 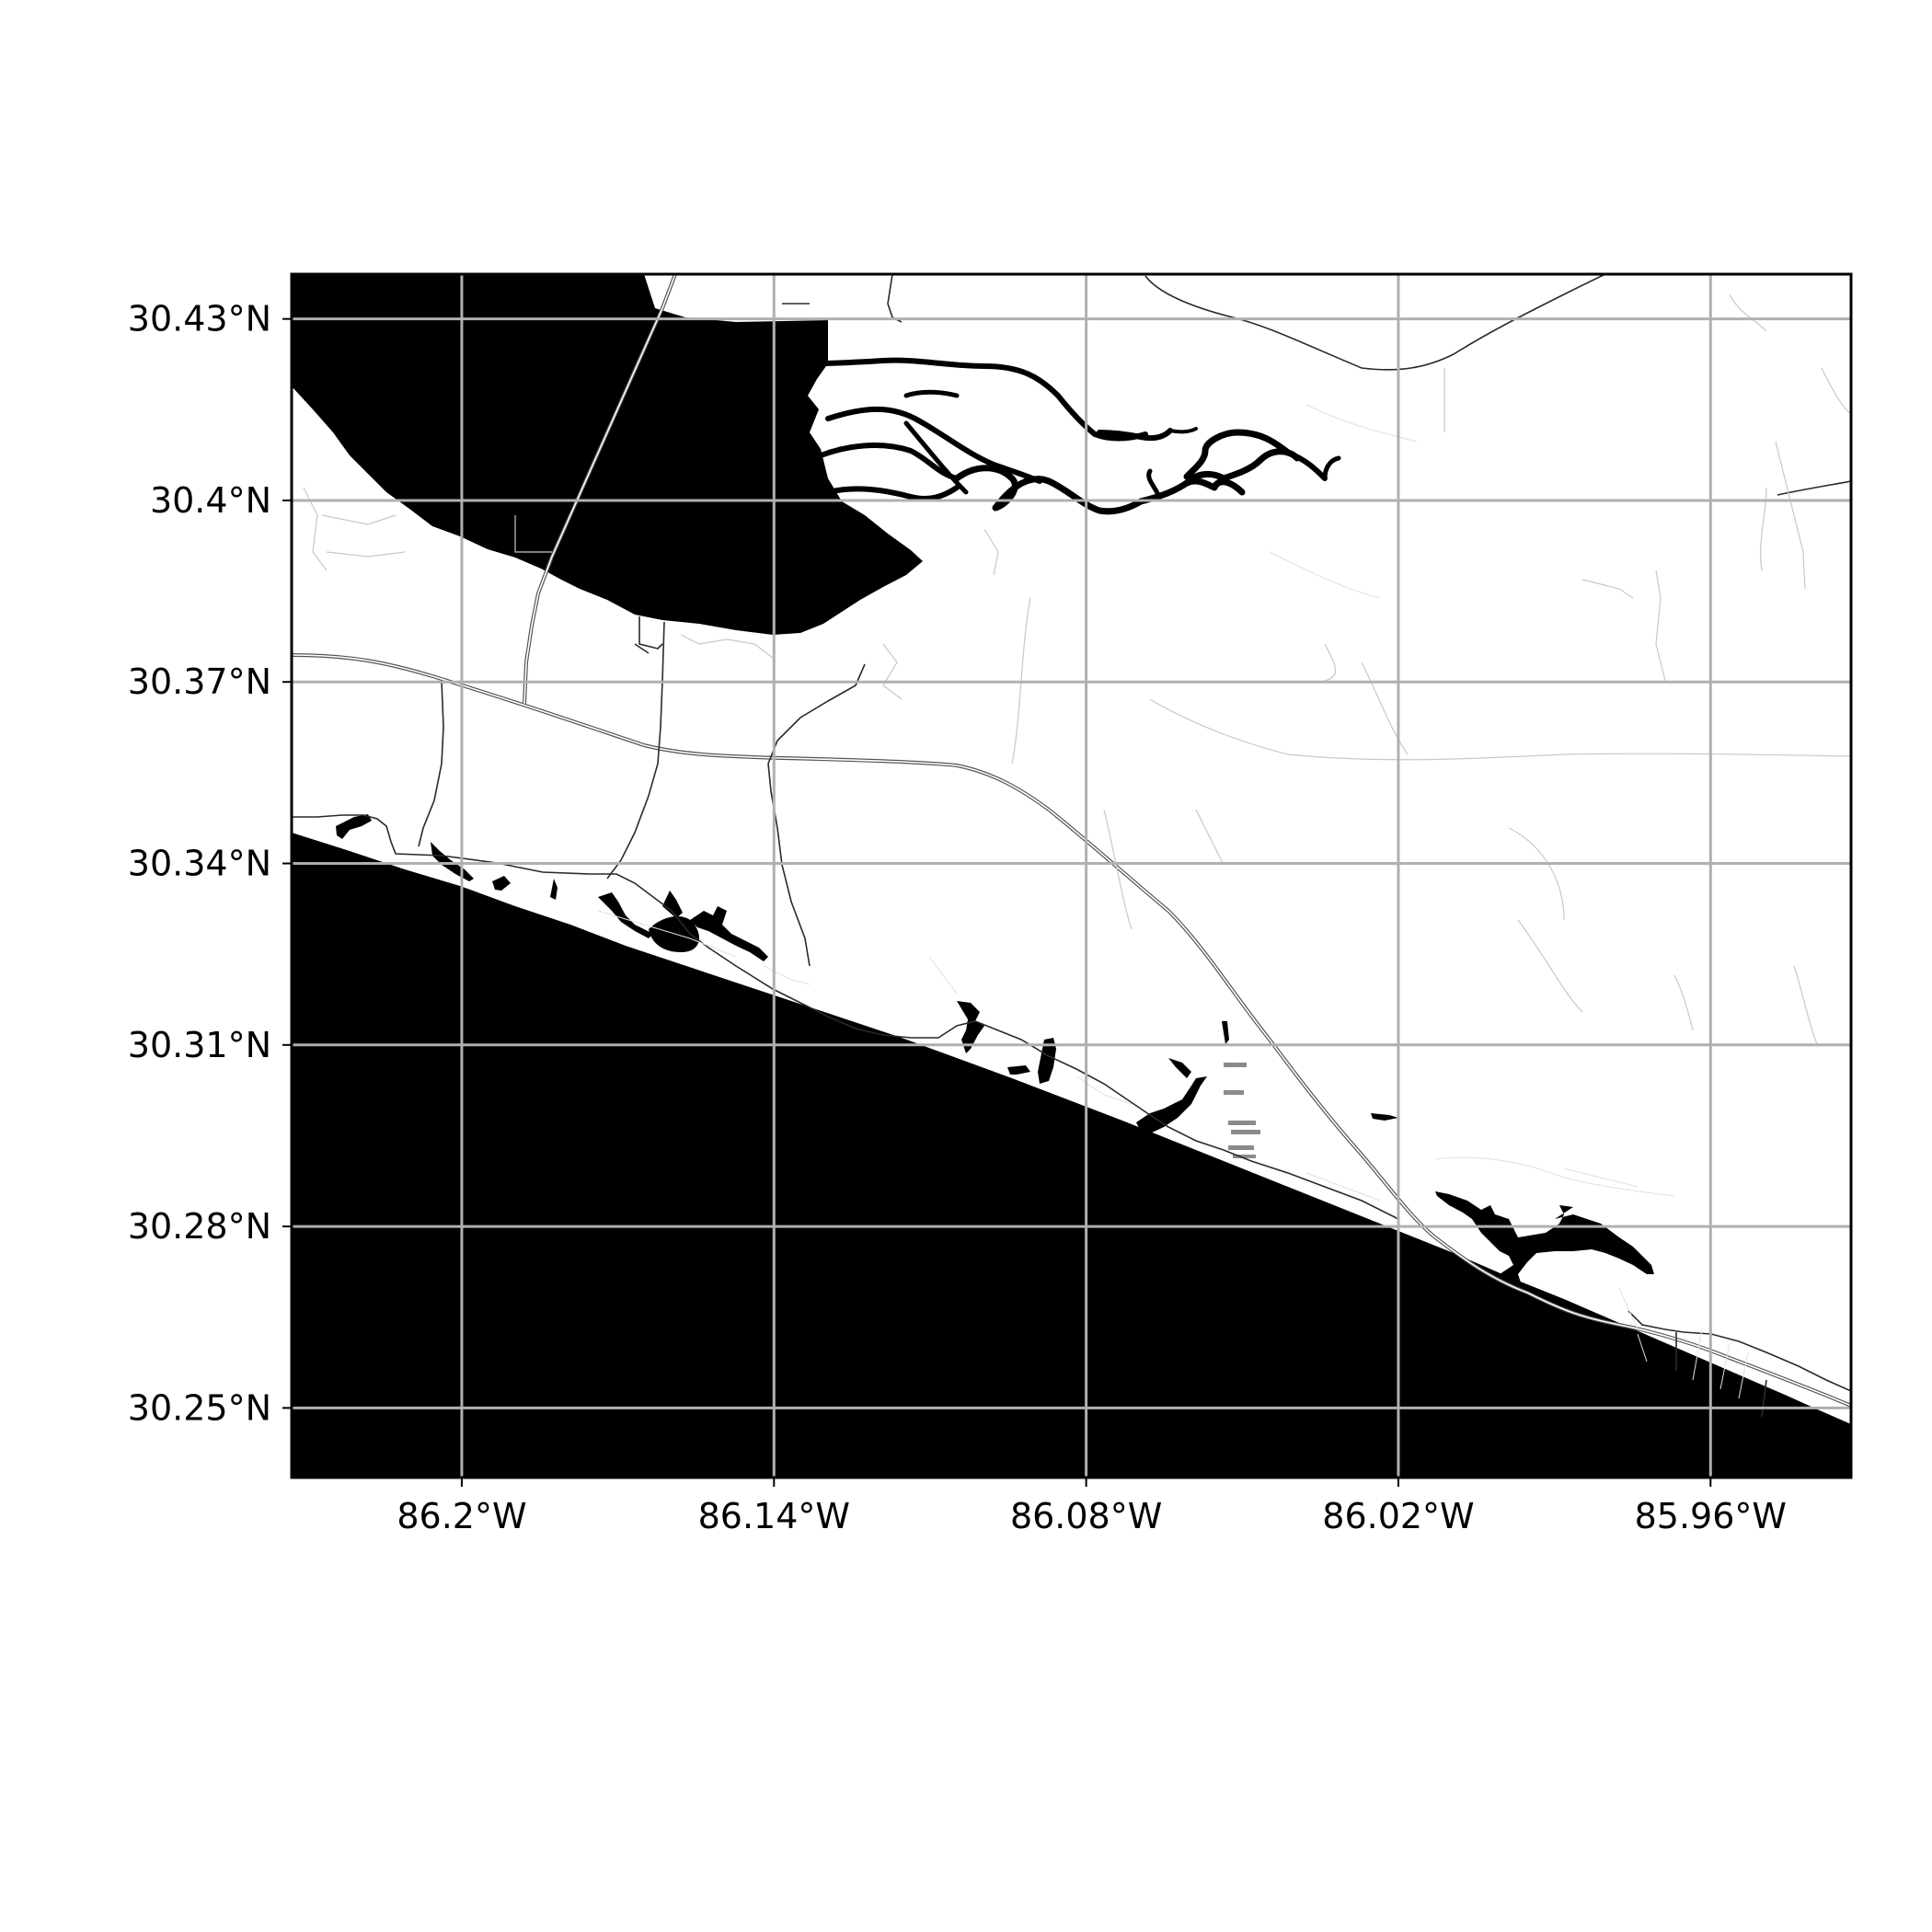 I want to click on longitude-tick-label: 86.02°W, so click(x=1398, y=1516).